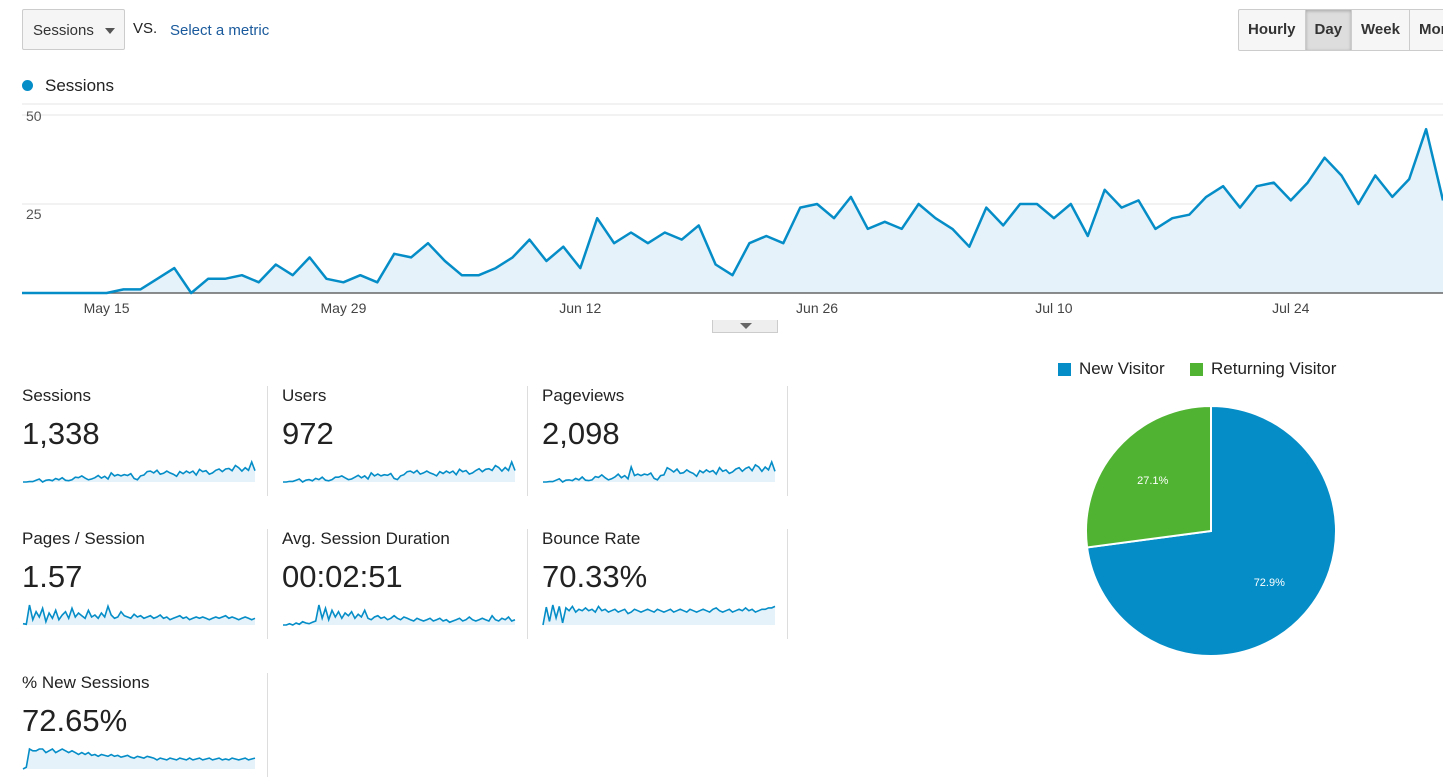 The image size is (1443, 777). Describe the element at coordinates (107, 308) in the screenshot. I see `x-tick-label: May 15` at that location.